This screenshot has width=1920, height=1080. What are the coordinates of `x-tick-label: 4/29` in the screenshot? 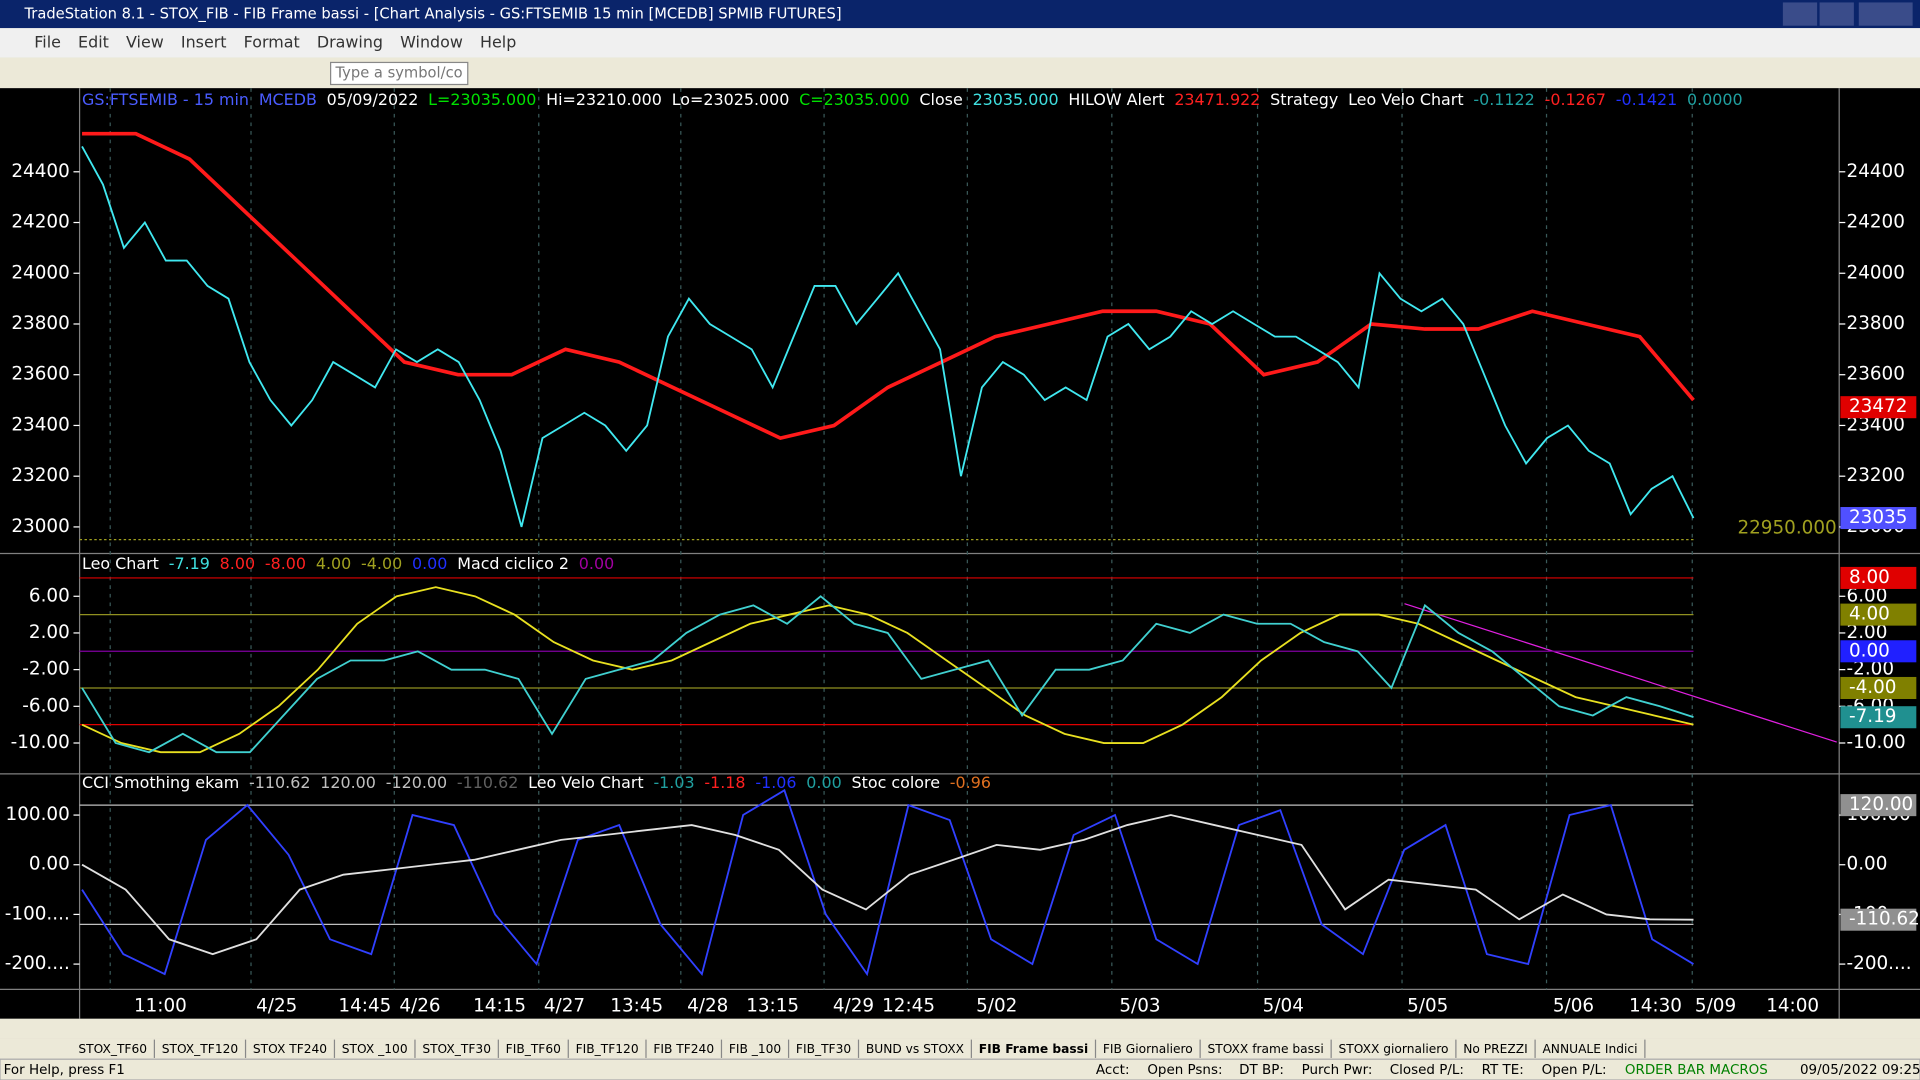 It's located at (853, 1006).